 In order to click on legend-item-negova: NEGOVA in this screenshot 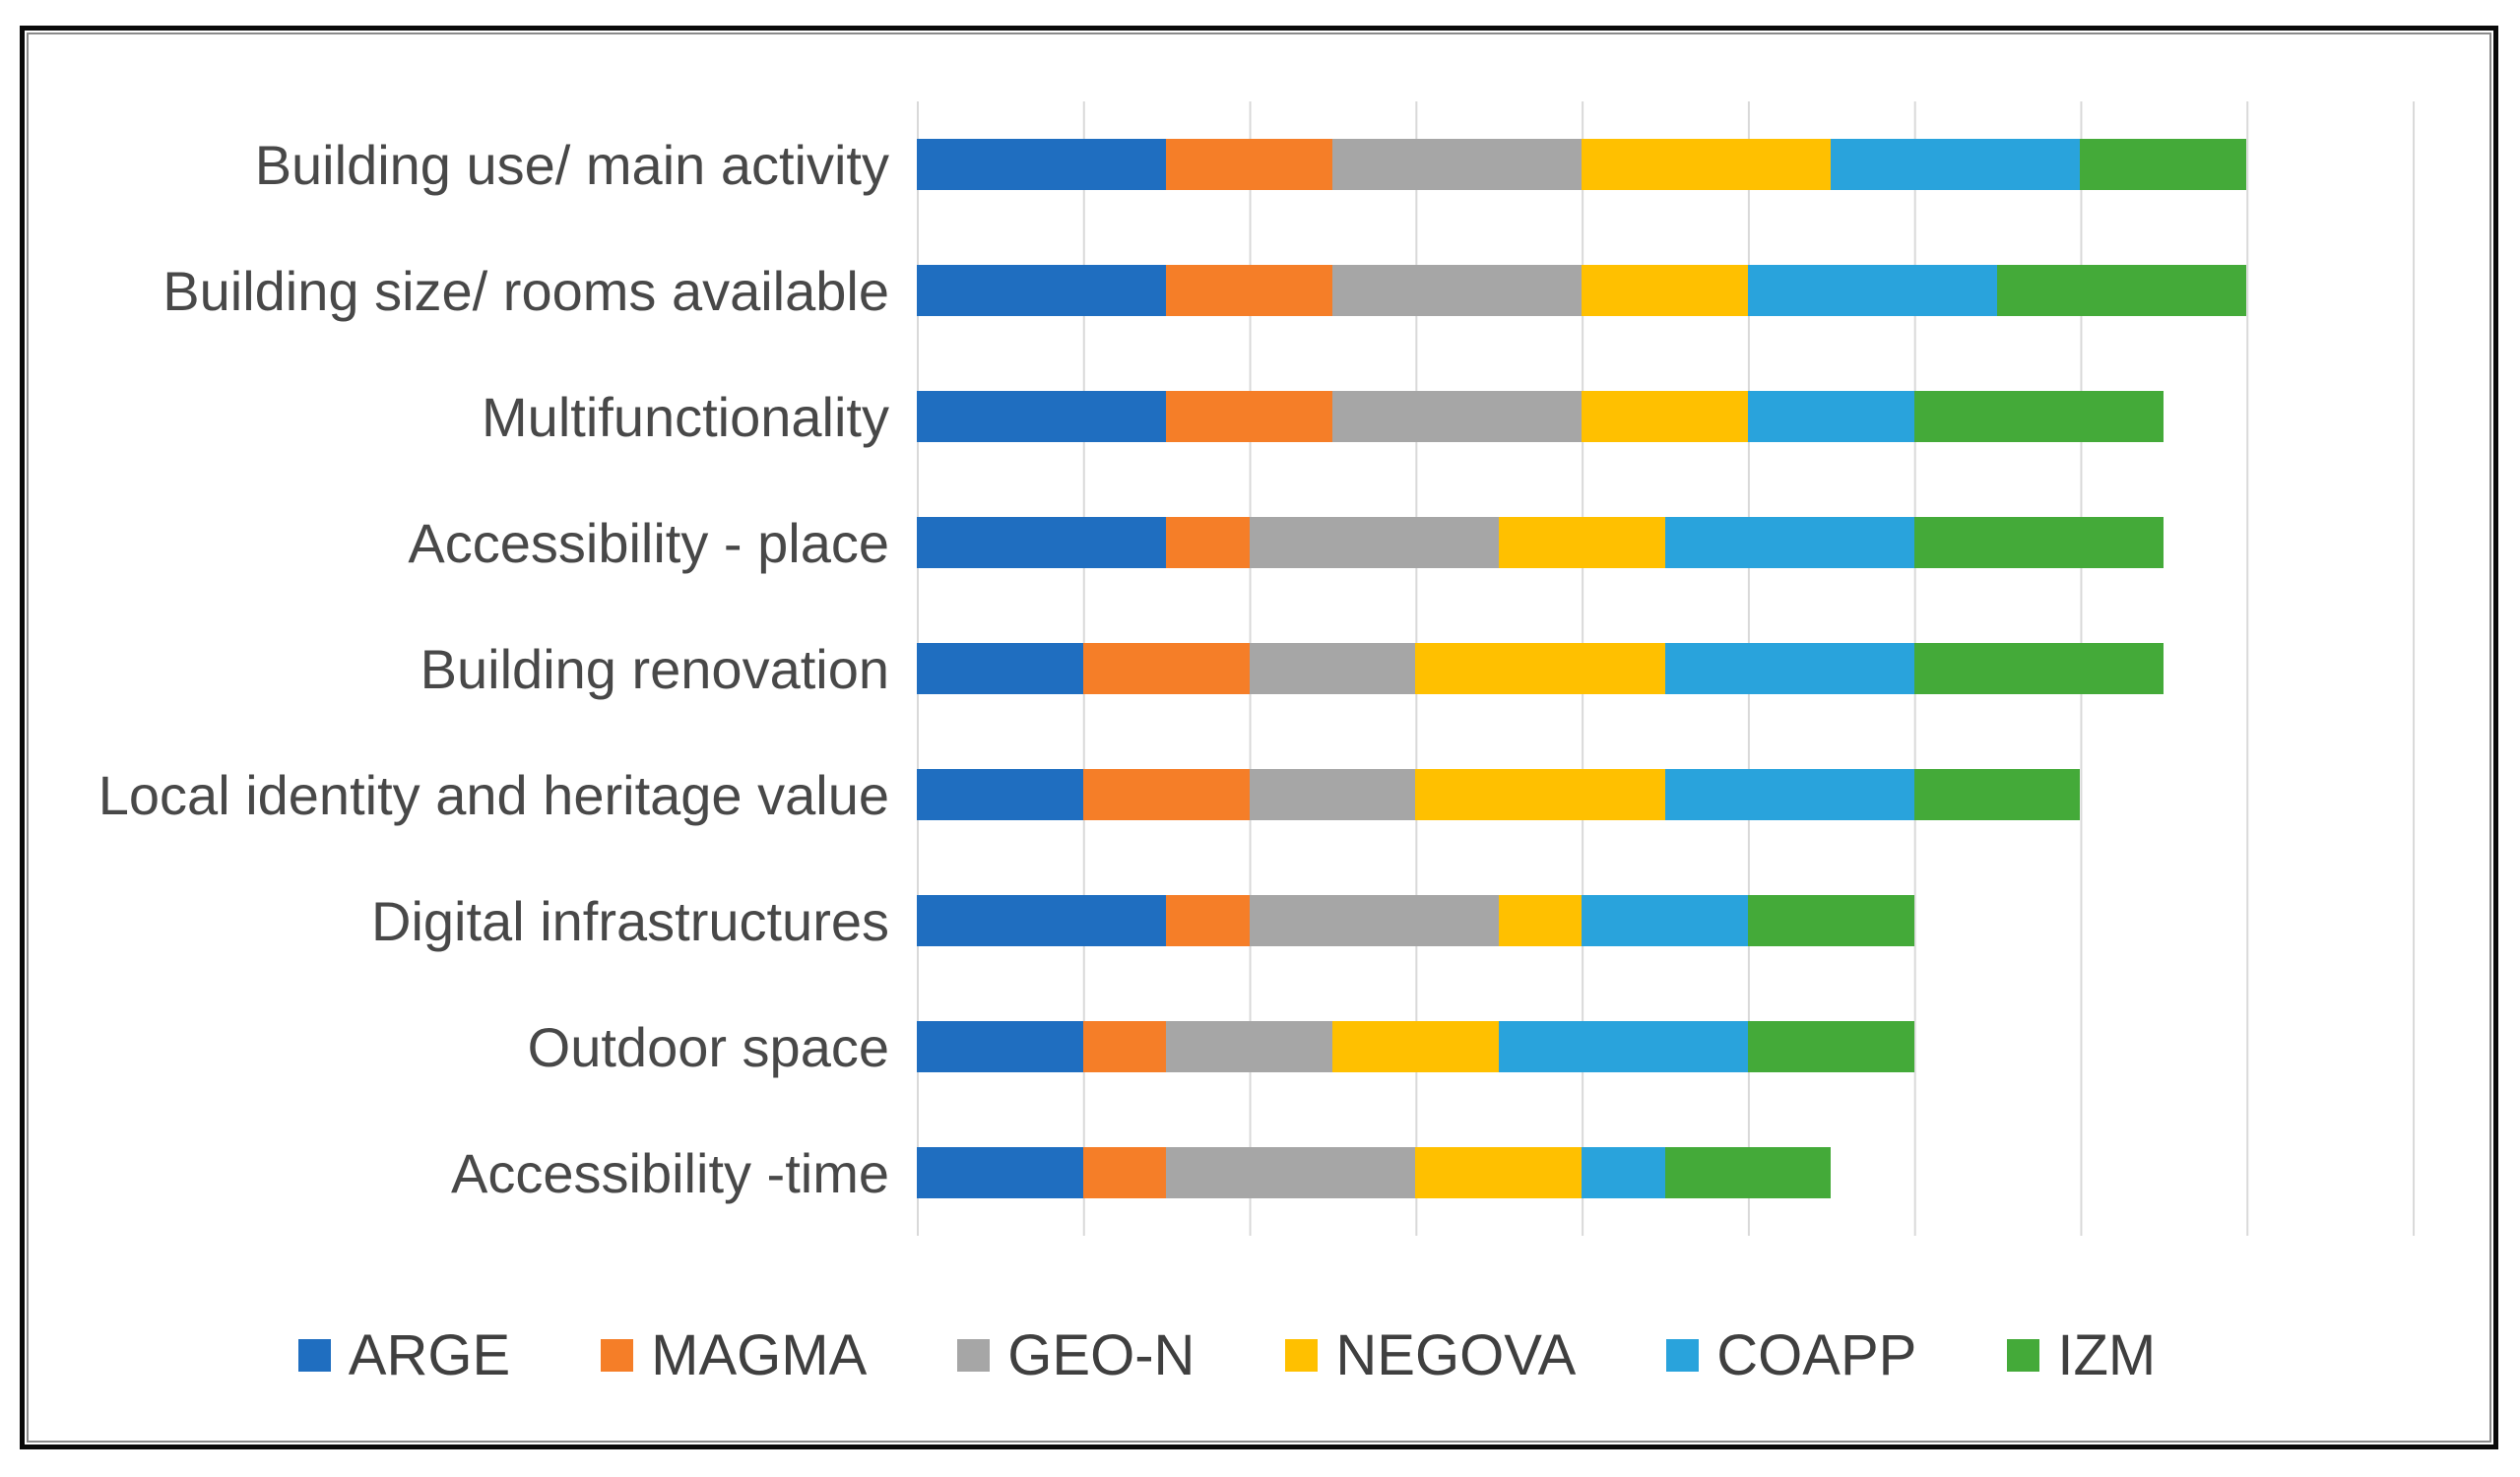, I will do `click(1430, 1355)`.